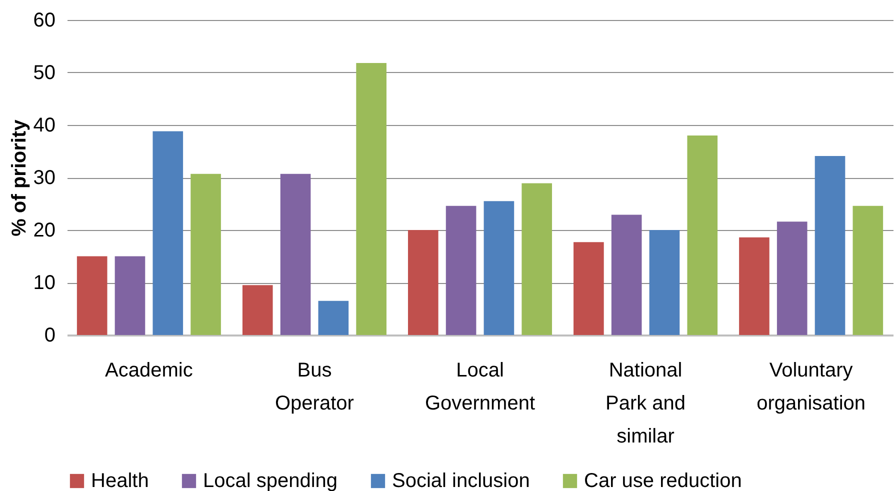 This screenshot has width=895, height=491. What do you see at coordinates (44, 73) in the screenshot?
I see `y-tick-label: 50` at bounding box center [44, 73].